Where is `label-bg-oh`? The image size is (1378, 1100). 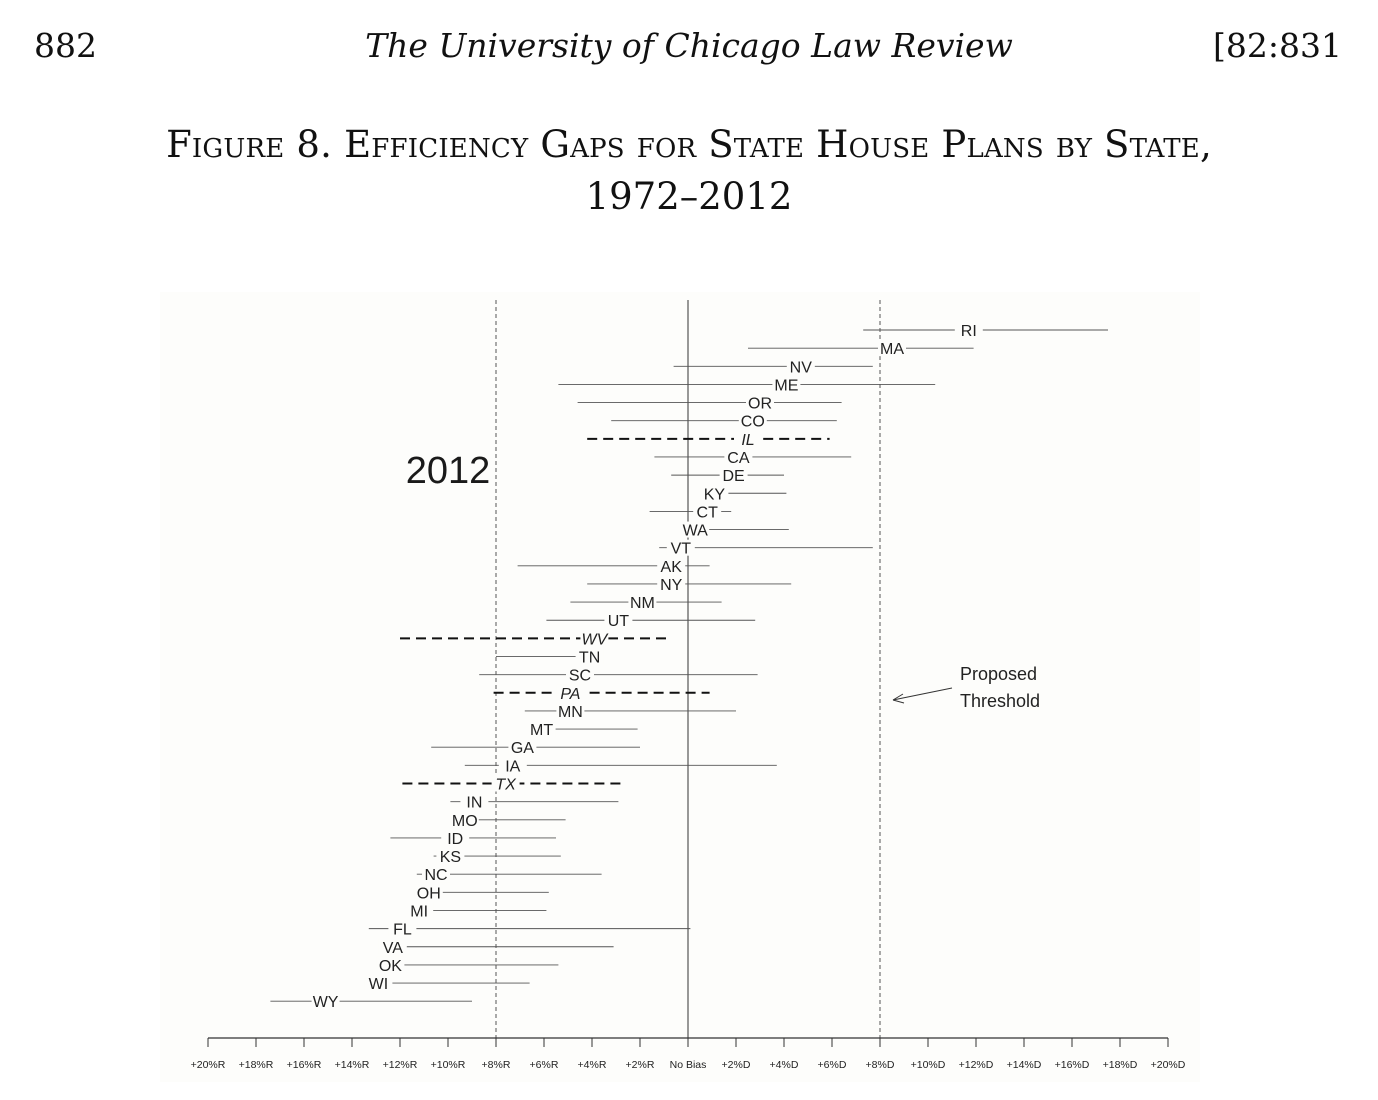
label-bg-oh is located at coordinates (428, 892).